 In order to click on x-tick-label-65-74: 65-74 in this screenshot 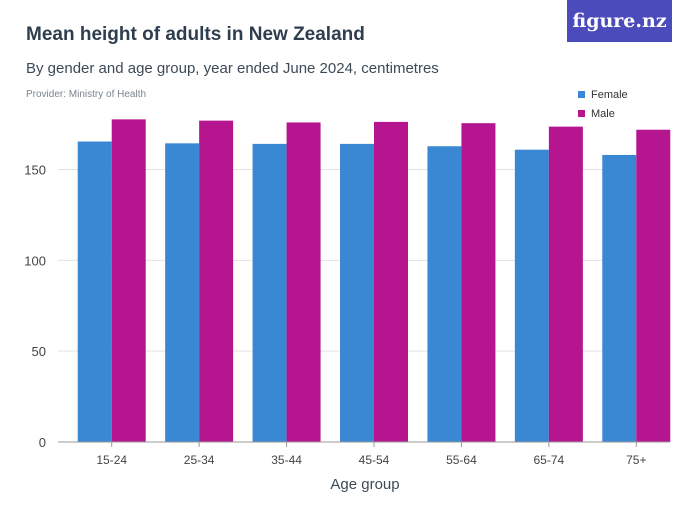, I will do `click(549, 460)`.